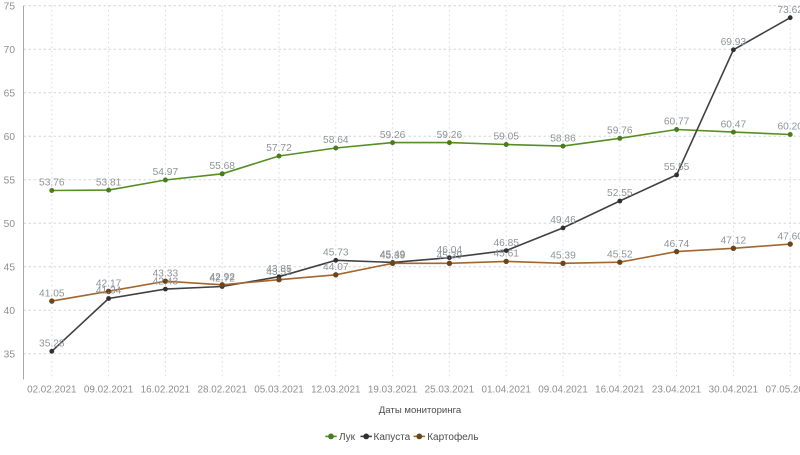 This screenshot has width=800, height=455. What do you see at coordinates (677, 167) in the screenshot?
I see `svg-text: 55.55` at bounding box center [677, 167].